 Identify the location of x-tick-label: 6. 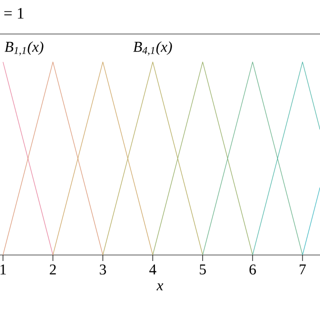
(253, 269).